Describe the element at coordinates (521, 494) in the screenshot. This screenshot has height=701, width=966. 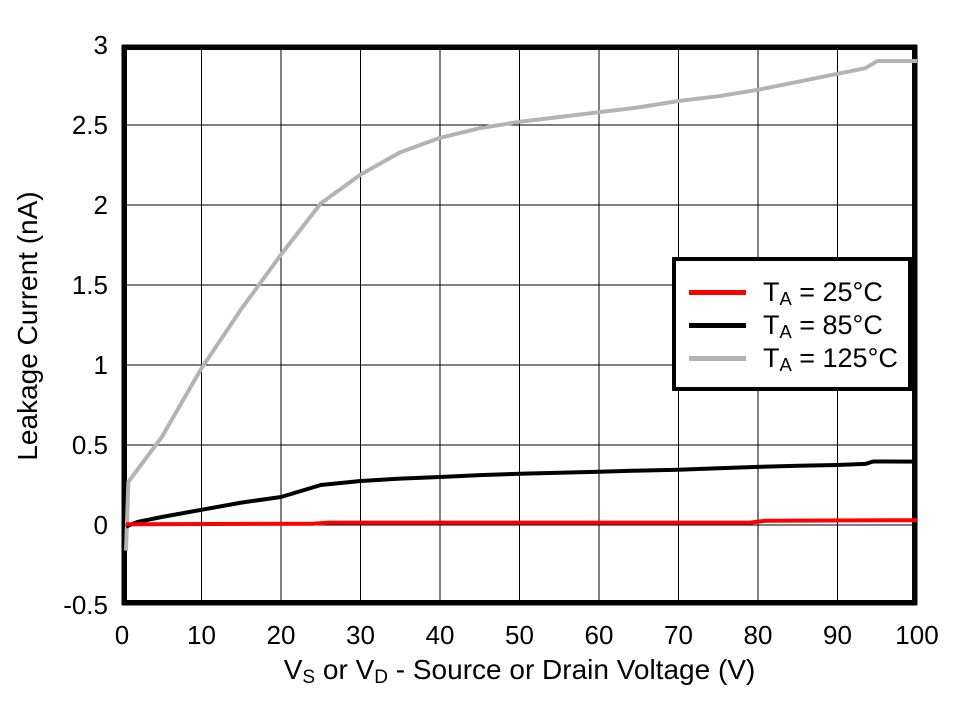
I see `series-line-ta-85c` at that location.